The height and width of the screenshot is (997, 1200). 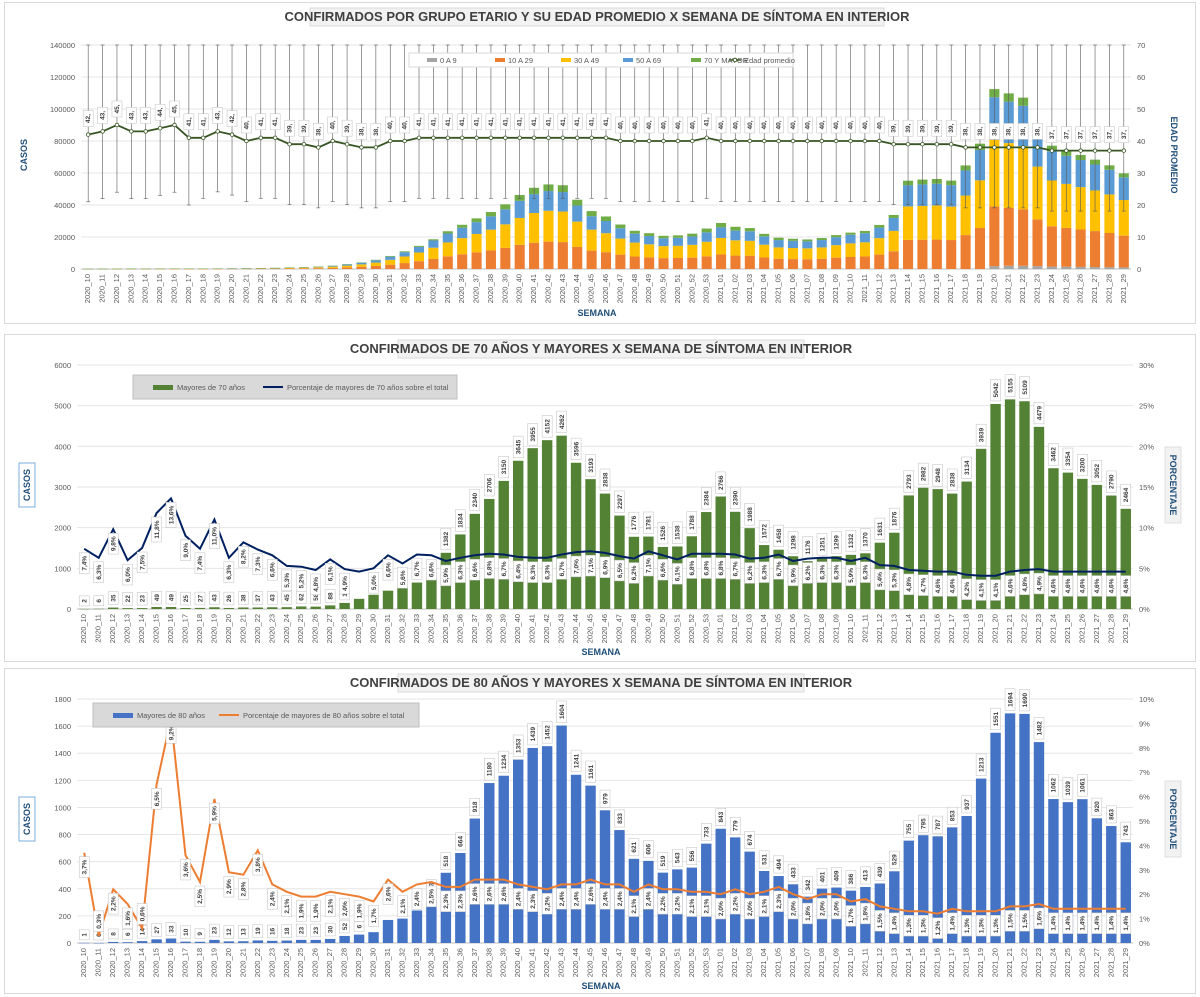 What do you see at coordinates (533, 288) in the screenshot?
I see `x-tick-label: 2020_41` at bounding box center [533, 288].